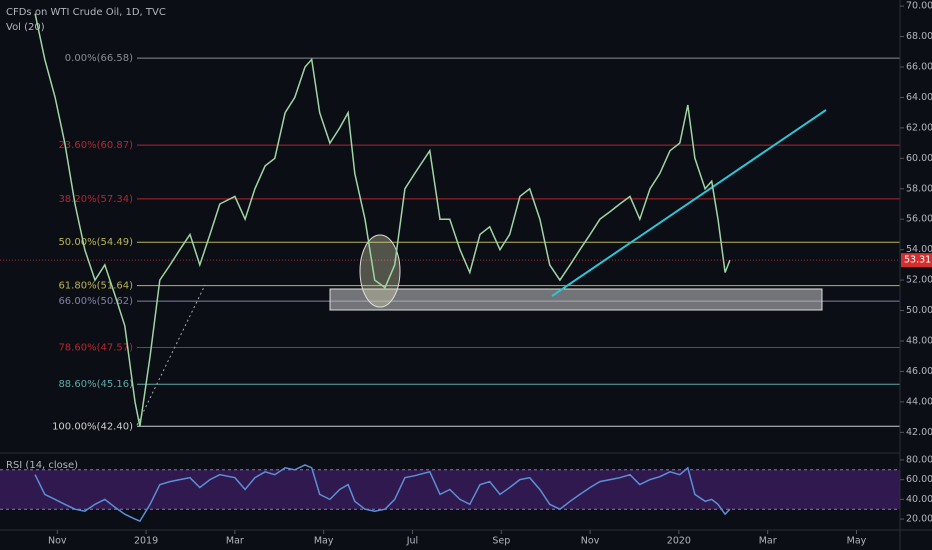 Image resolution: width=932 pixels, height=550 pixels. What do you see at coordinates (919, 127) in the screenshot?
I see `y-tick-label: 62.00` at bounding box center [919, 127].